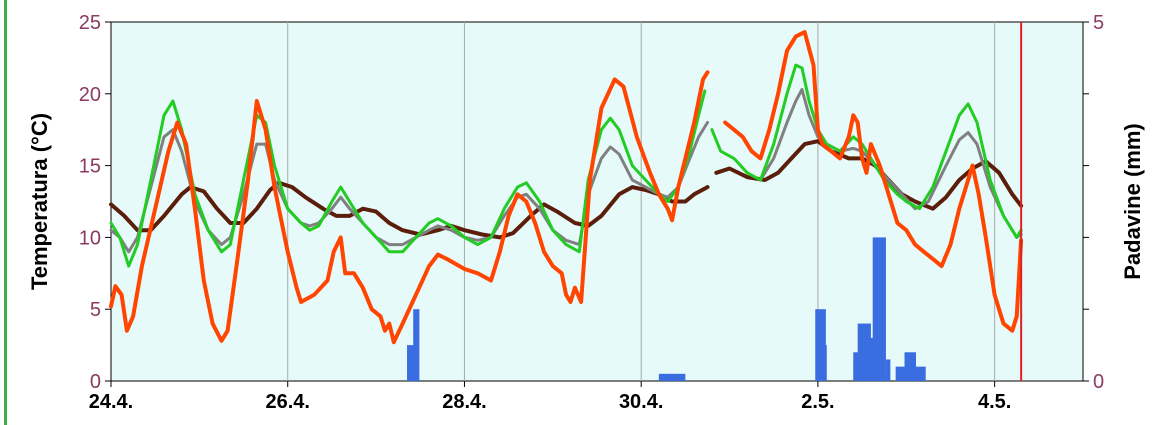  Describe the element at coordinates (1098, 23) in the screenshot. I see `right-tick-label: 5` at that location.